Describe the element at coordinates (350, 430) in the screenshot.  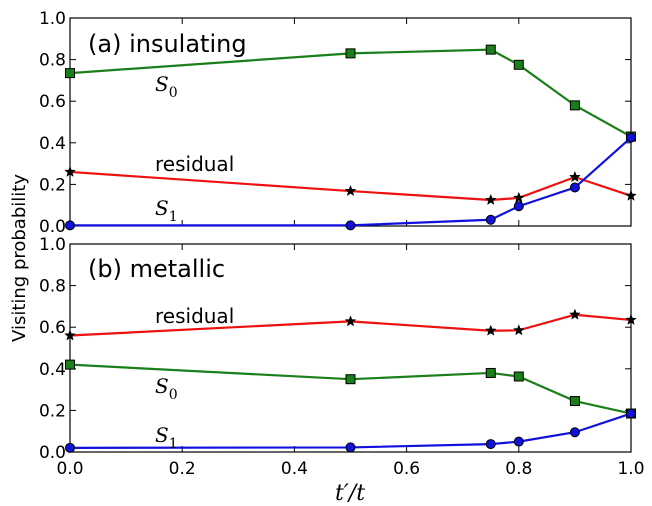
I see `panel-b-S1-line` at that location.